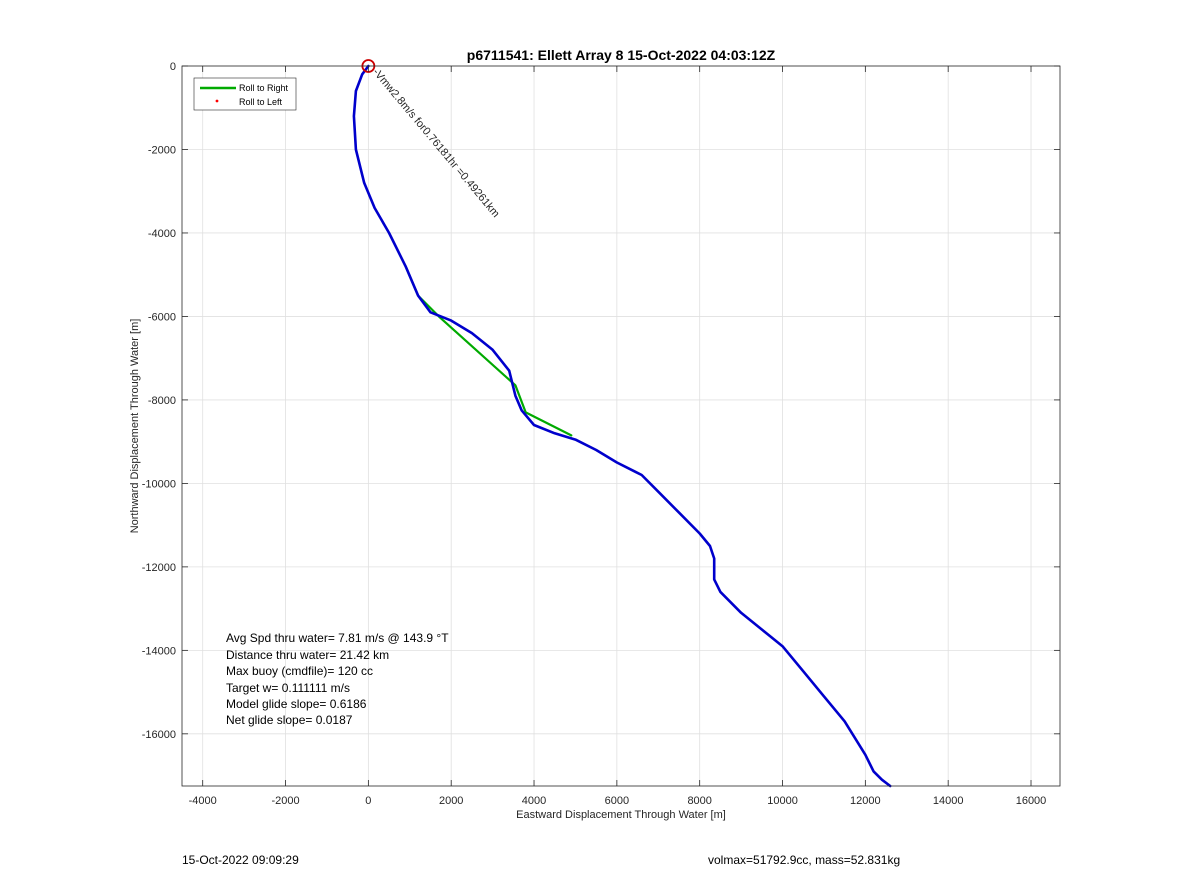 This screenshot has height=885, width=1200. Describe the element at coordinates (699, 801) in the screenshot. I see `x-tick-label: 8000` at that location.